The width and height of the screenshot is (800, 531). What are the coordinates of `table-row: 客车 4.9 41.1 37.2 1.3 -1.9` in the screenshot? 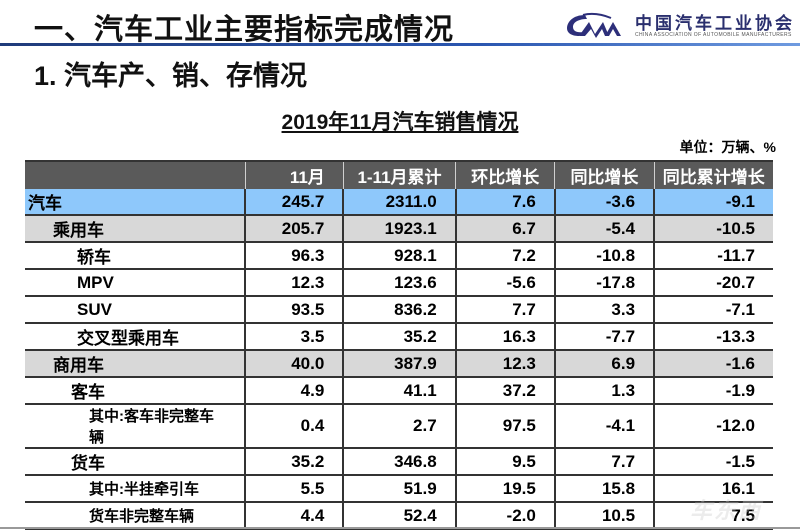 It's located at (399, 391).